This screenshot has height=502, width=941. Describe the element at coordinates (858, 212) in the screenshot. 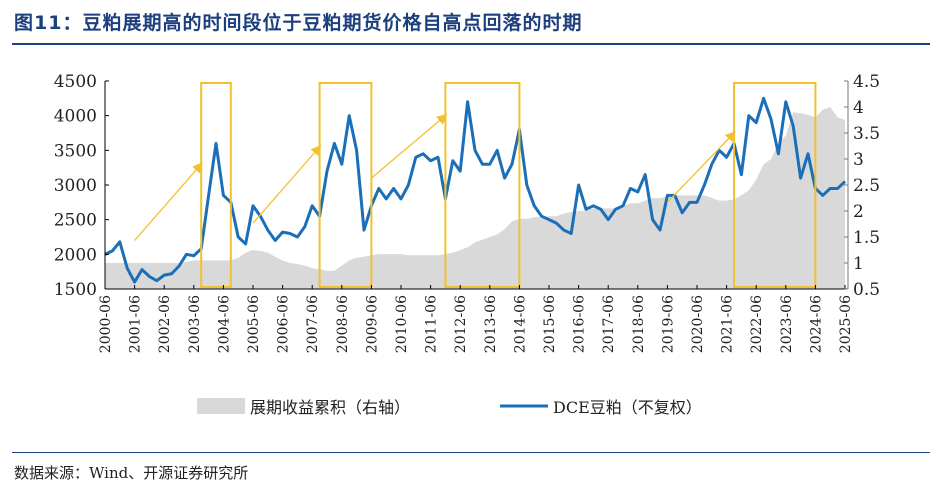

I see `right-tick-label: 2` at that location.